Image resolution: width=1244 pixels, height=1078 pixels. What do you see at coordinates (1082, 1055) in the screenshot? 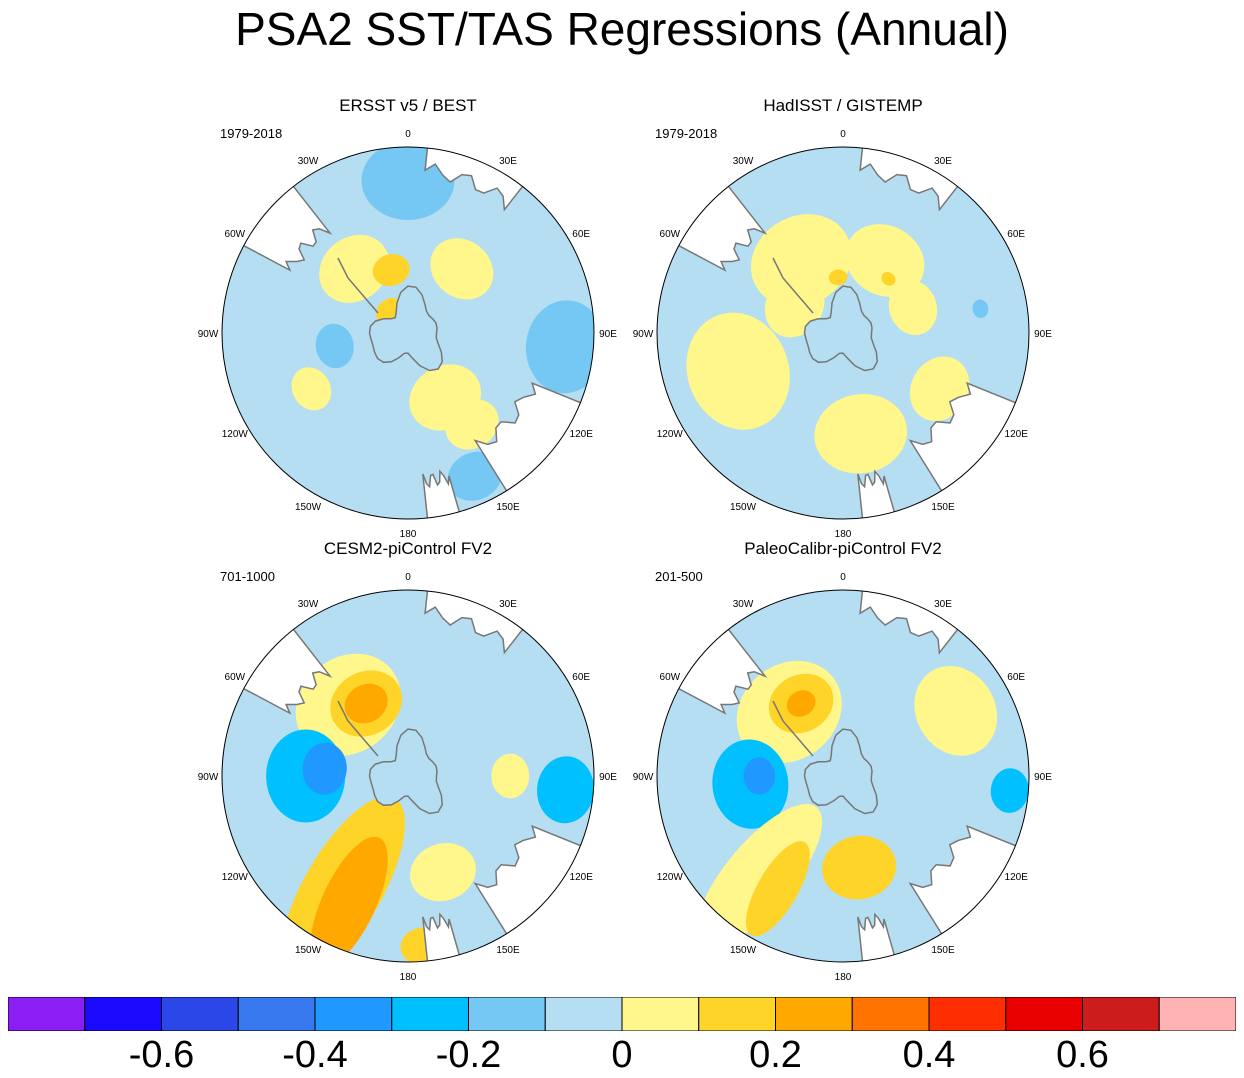
I see `colorbar-tick-label: 0.6` at bounding box center [1082, 1055].